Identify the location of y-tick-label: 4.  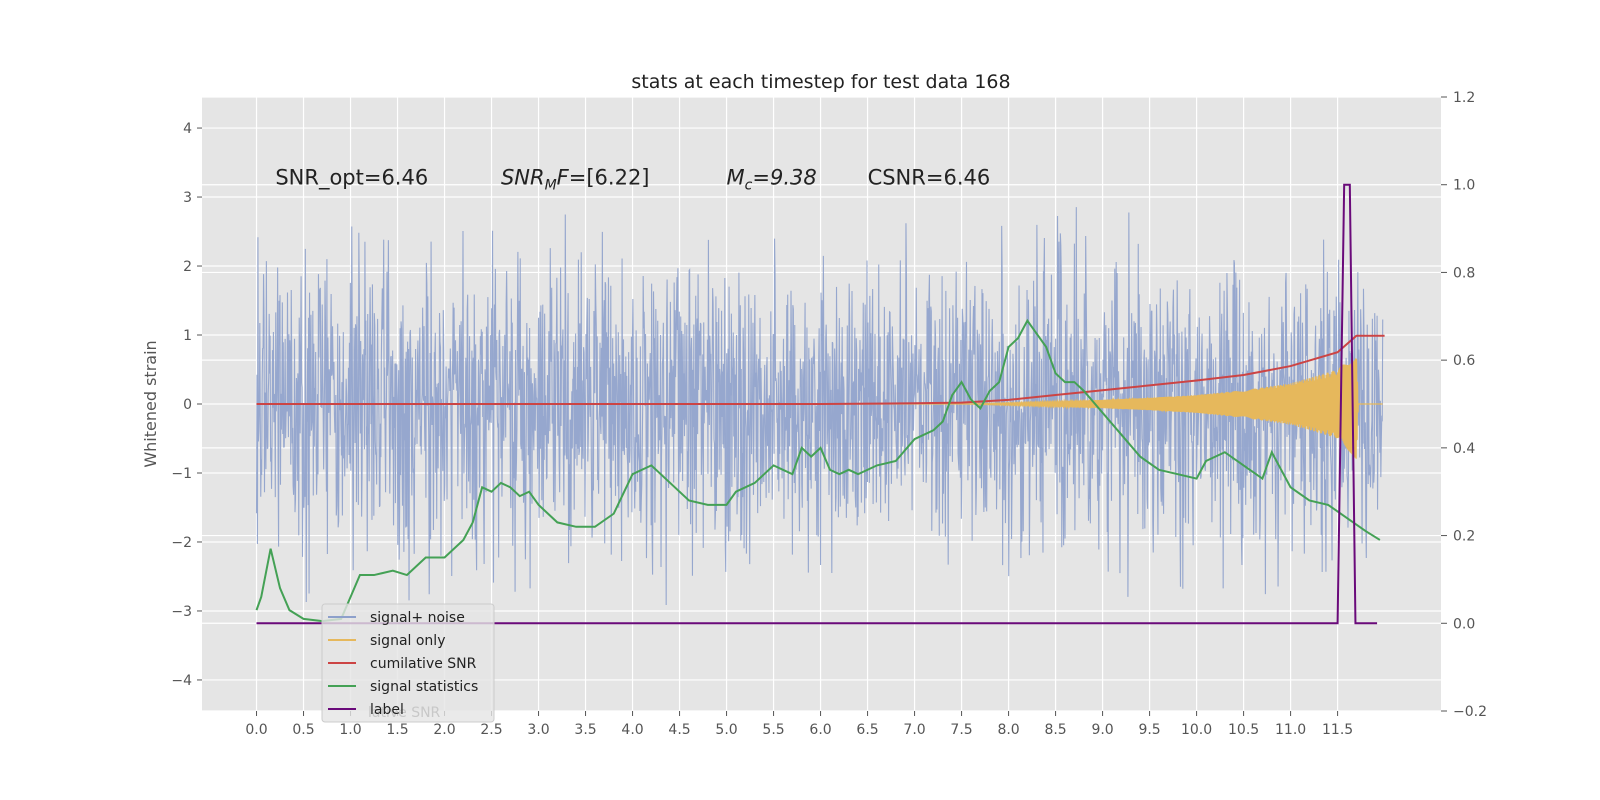
(187, 129).